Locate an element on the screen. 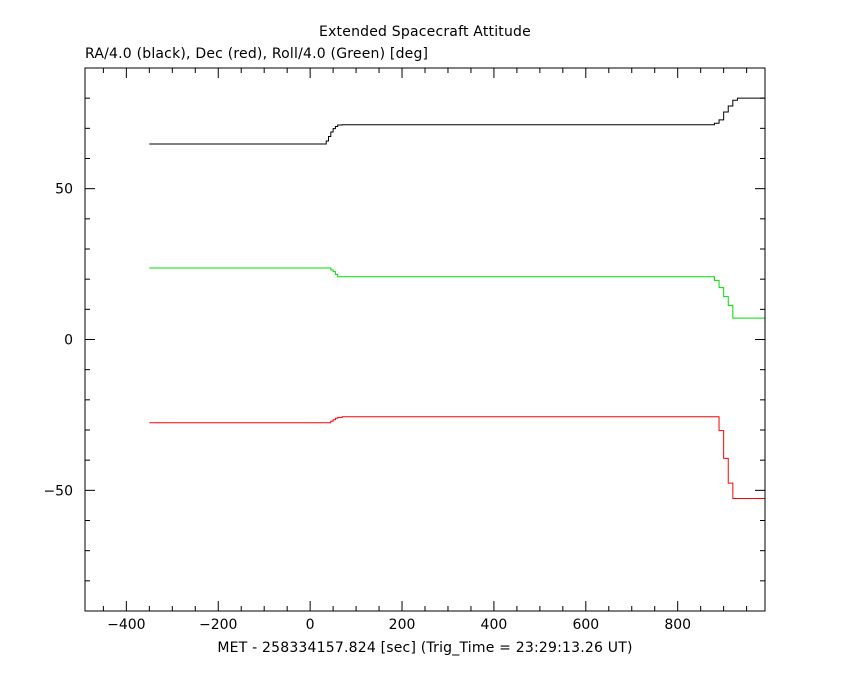  x-tick-label: 400 is located at coordinates (494, 625).